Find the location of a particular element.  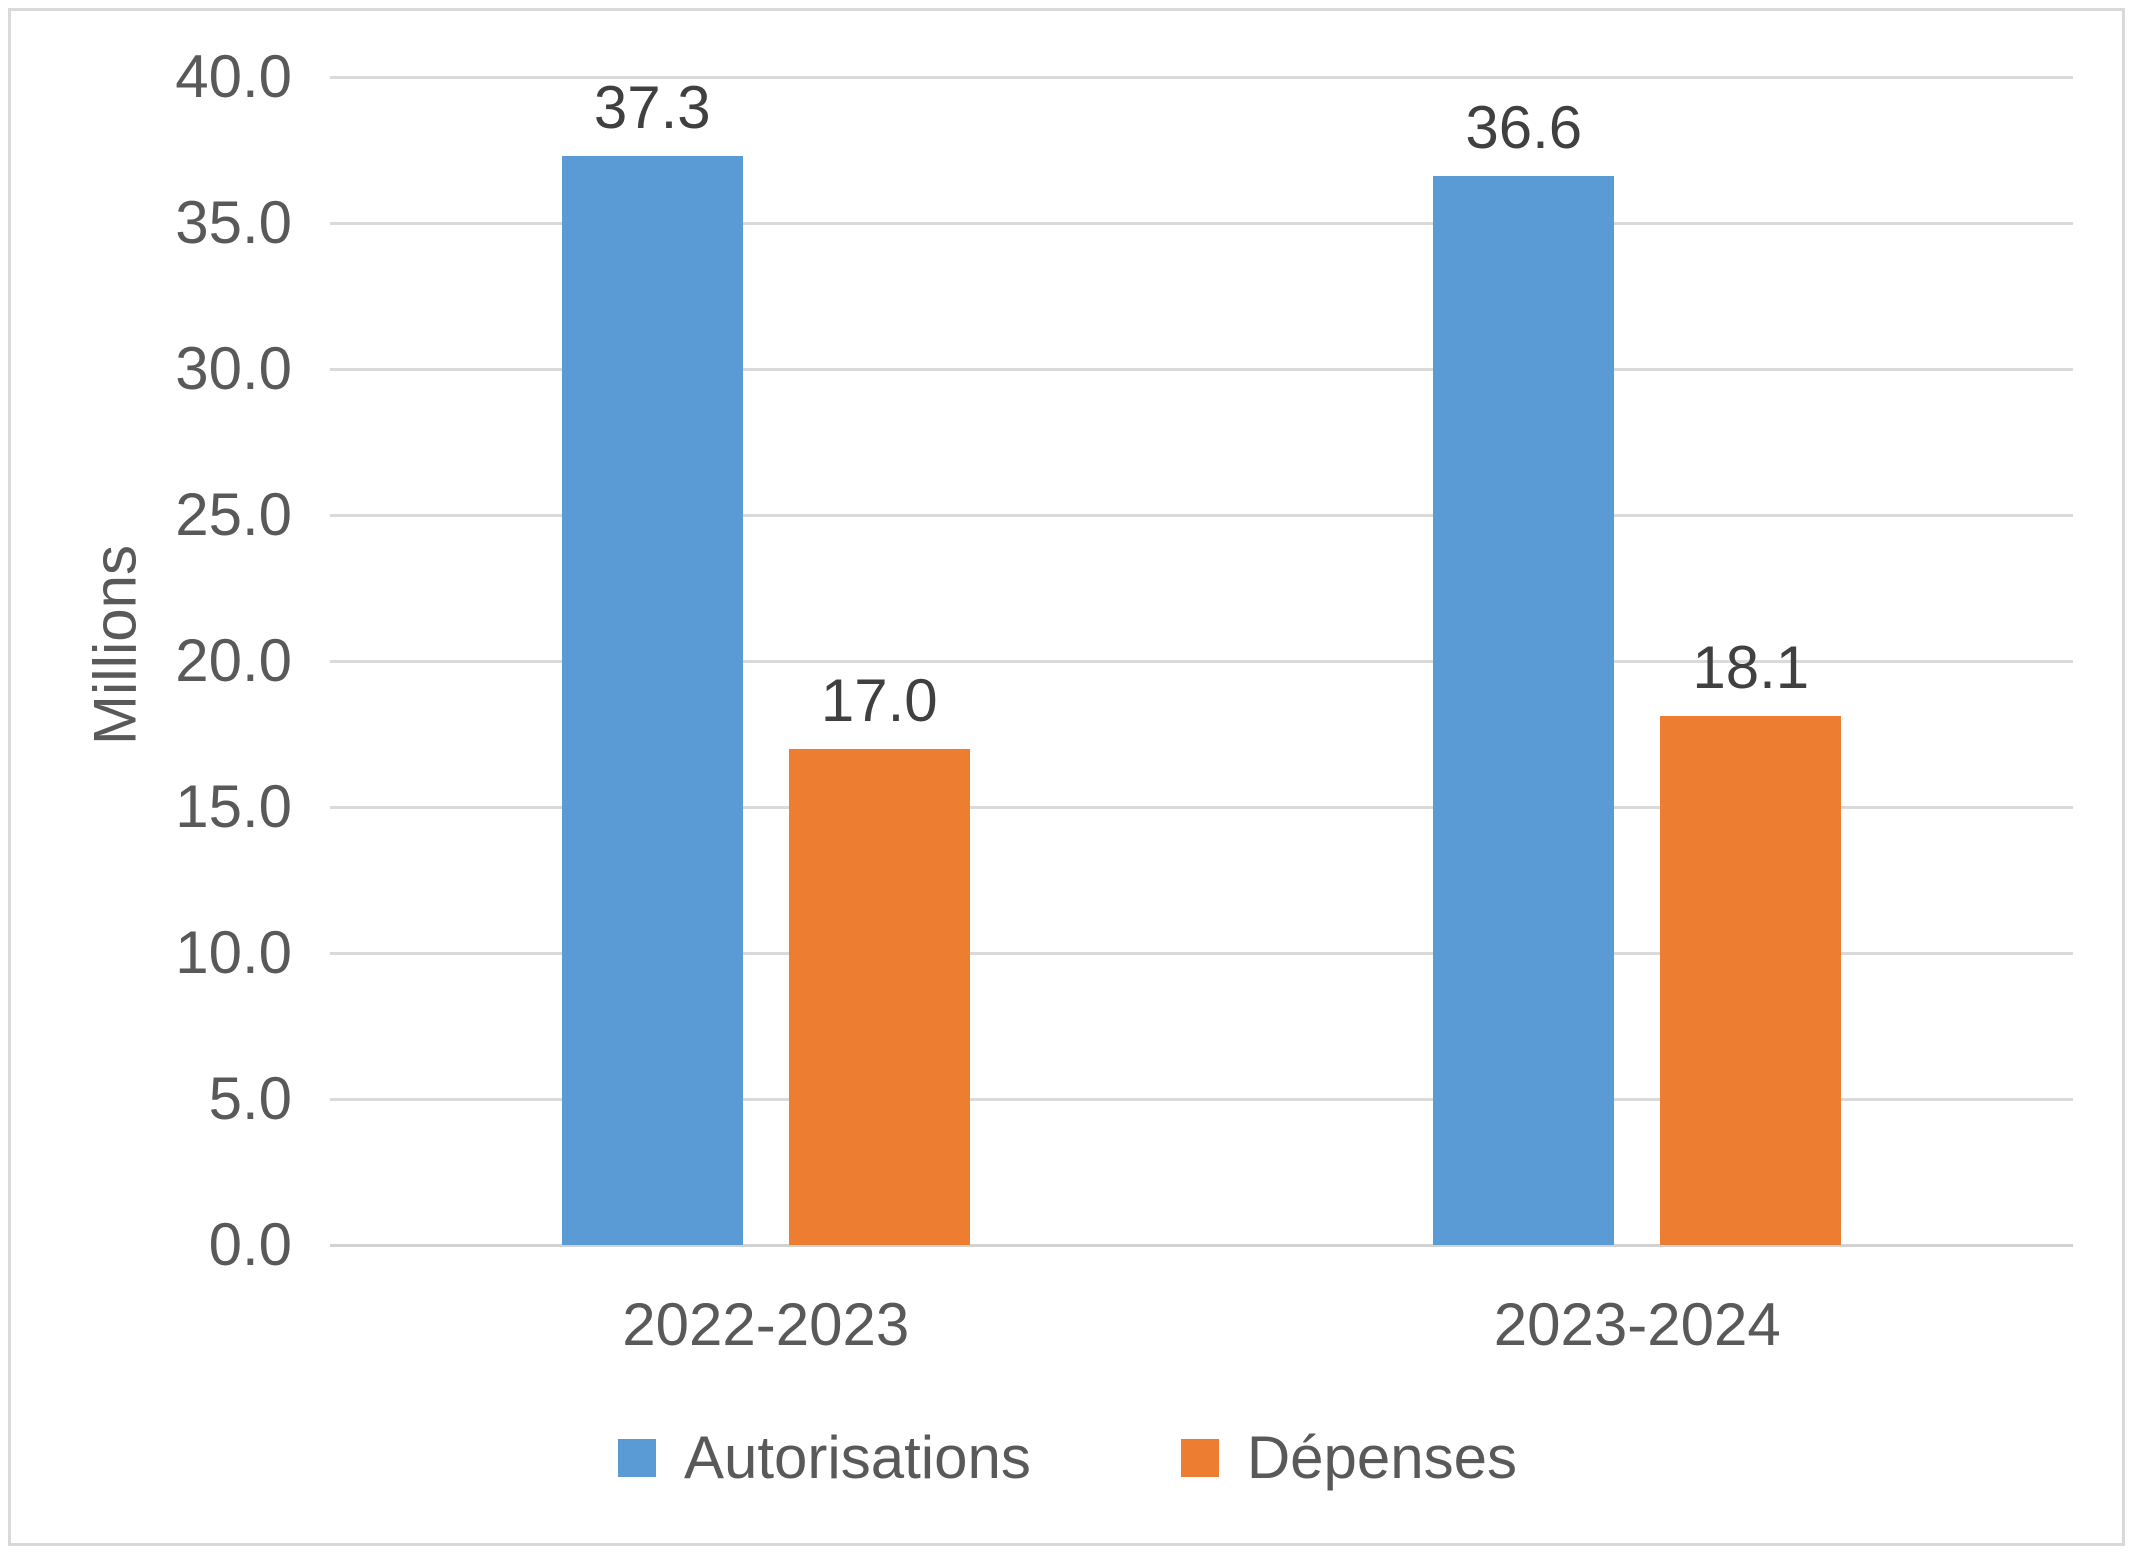

y-tick-label: 30.0 is located at coordinates (233, 368).